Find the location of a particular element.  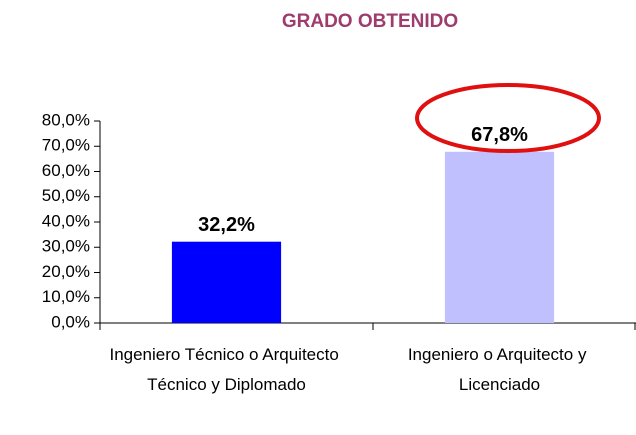

highlight-ellipse is located at coordinates (508, 118).